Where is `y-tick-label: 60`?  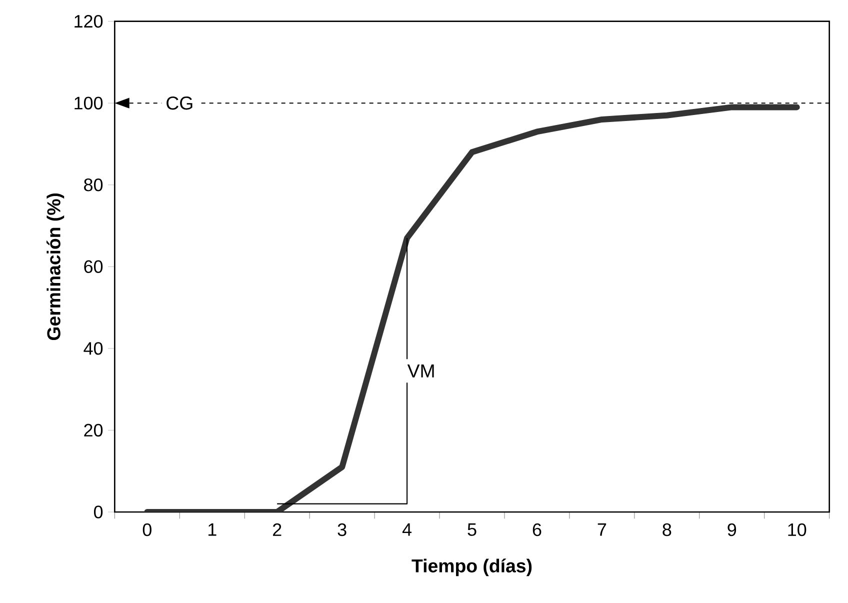 y-tick-label: 60 is located at coordinates (93, 267).